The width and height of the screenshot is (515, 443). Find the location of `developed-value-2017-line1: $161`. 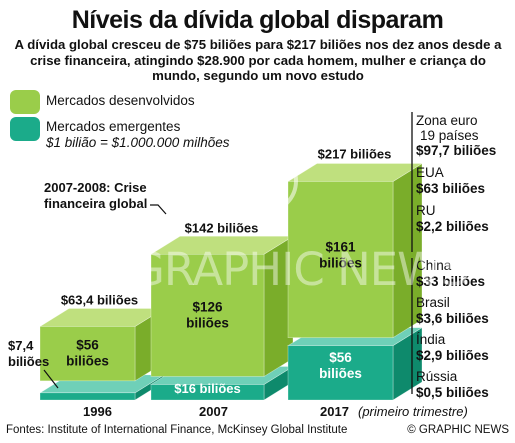

developed-value-2017-line1: $161 is located at coordinates (340, 247).